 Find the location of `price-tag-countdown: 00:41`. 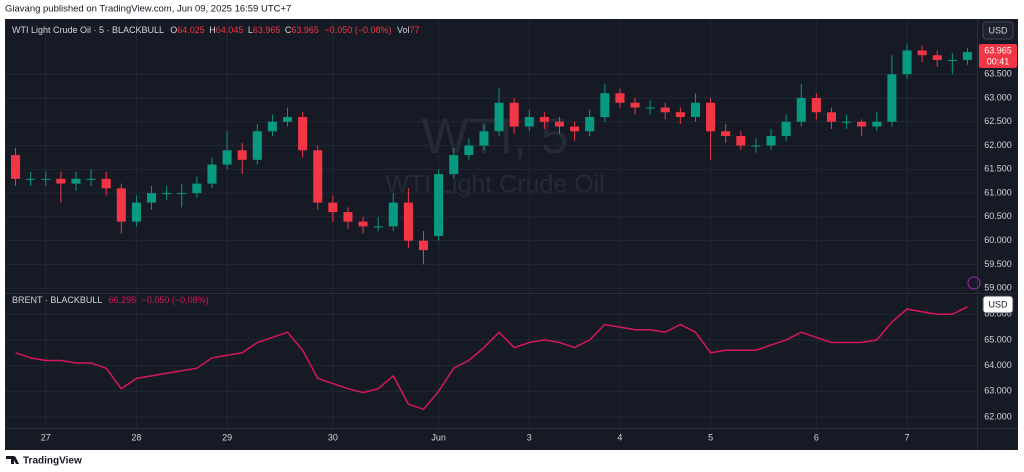

price-tag-countdown: 00:41 is located at coordinates (998, 61).